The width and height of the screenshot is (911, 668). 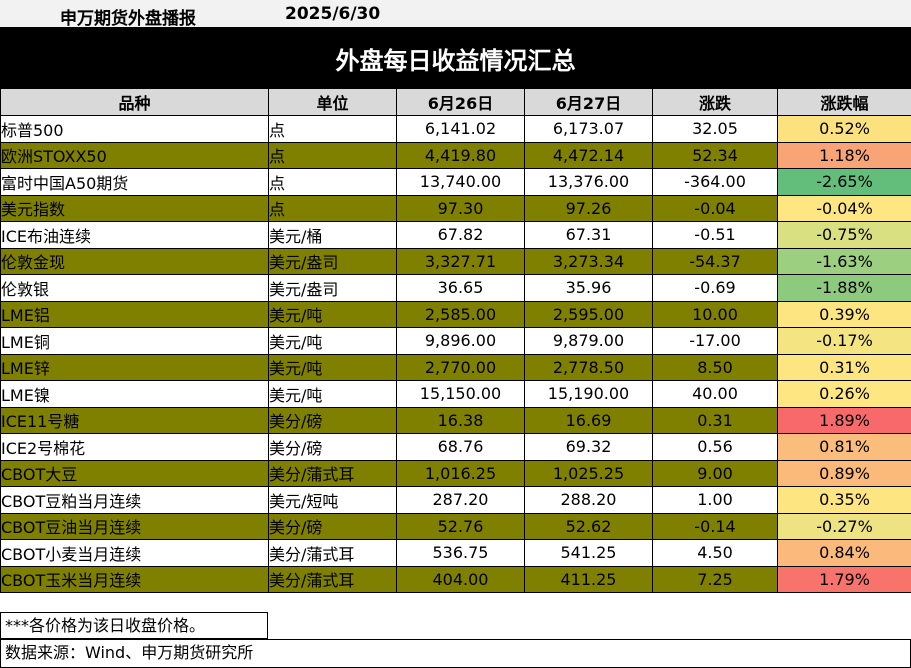 What do you see at coordinates (134, 394) in the screenshot?
I see `cell-name: LME镍` at bounding box center [134, 394].